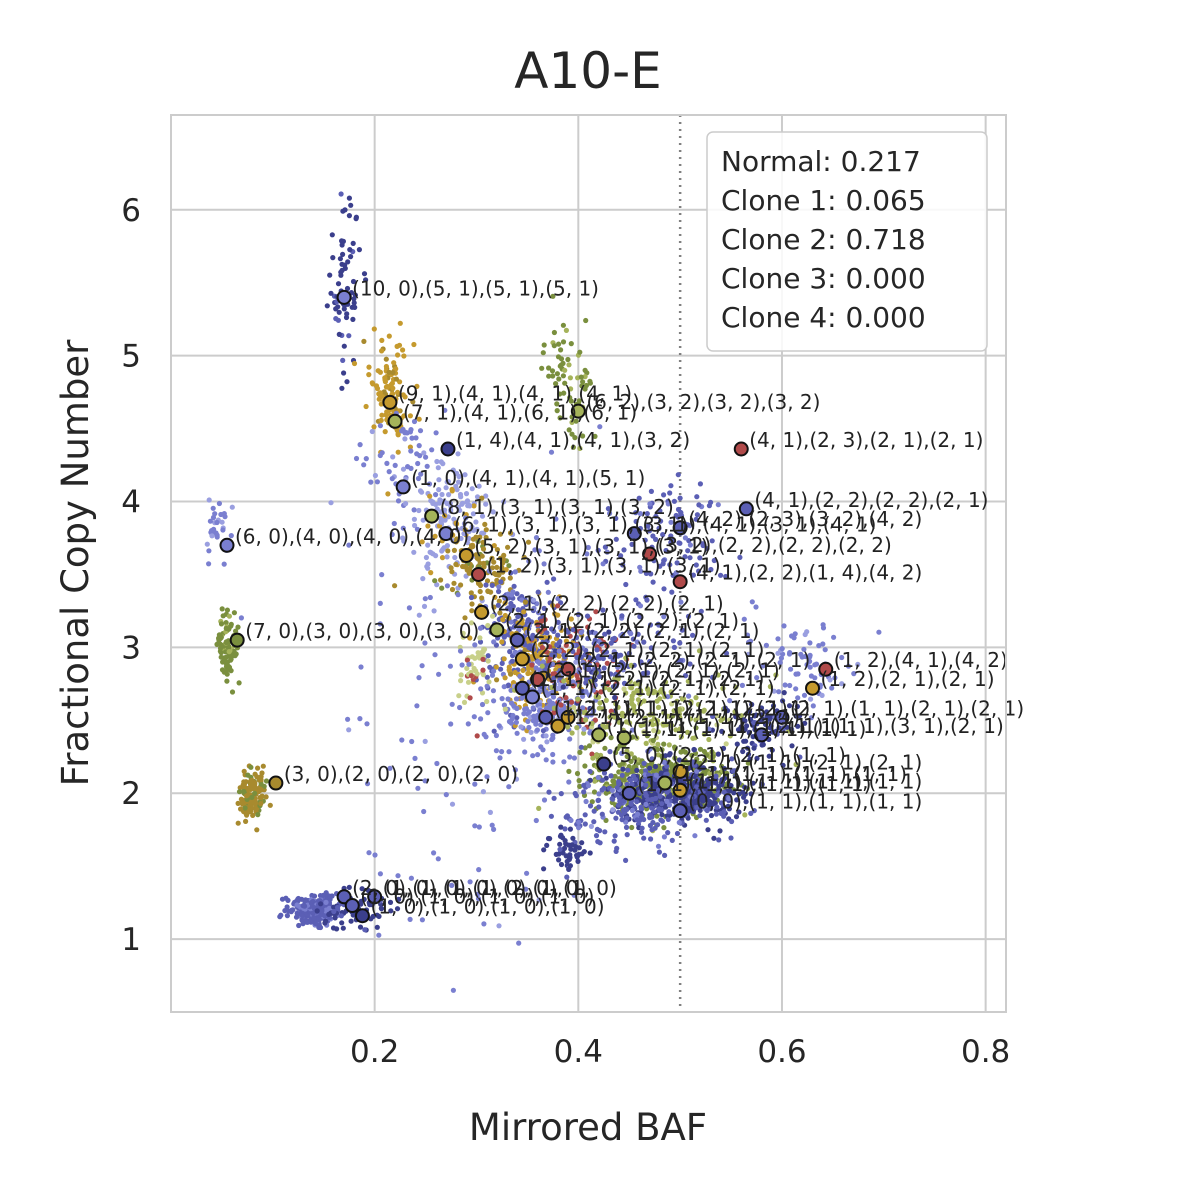  I want to click on chart-title: A10-E, so click(587, 71).